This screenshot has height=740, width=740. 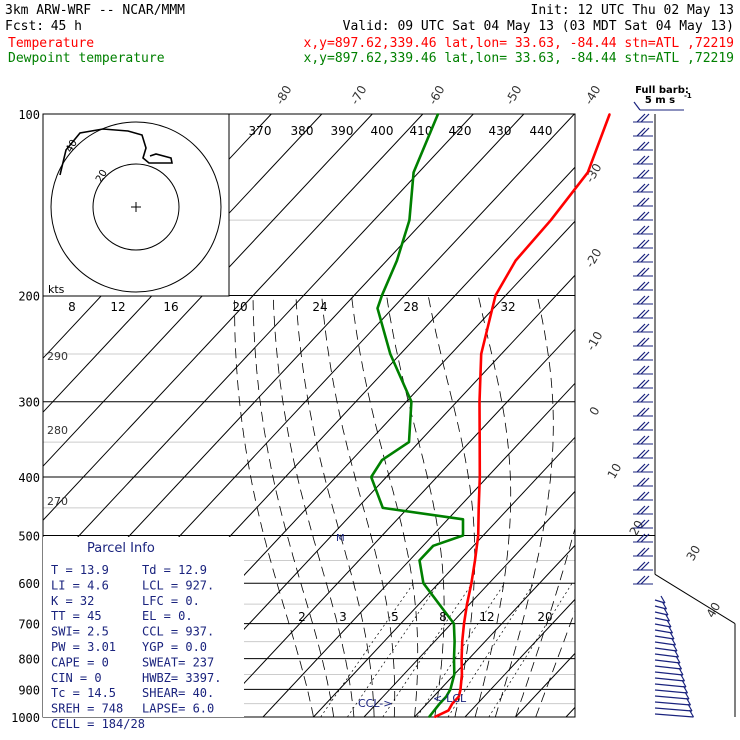 What do you see at coordinates (29, 660) in the screenshot?
I see `pressure-label: 800` at bounding box center [29, 660].